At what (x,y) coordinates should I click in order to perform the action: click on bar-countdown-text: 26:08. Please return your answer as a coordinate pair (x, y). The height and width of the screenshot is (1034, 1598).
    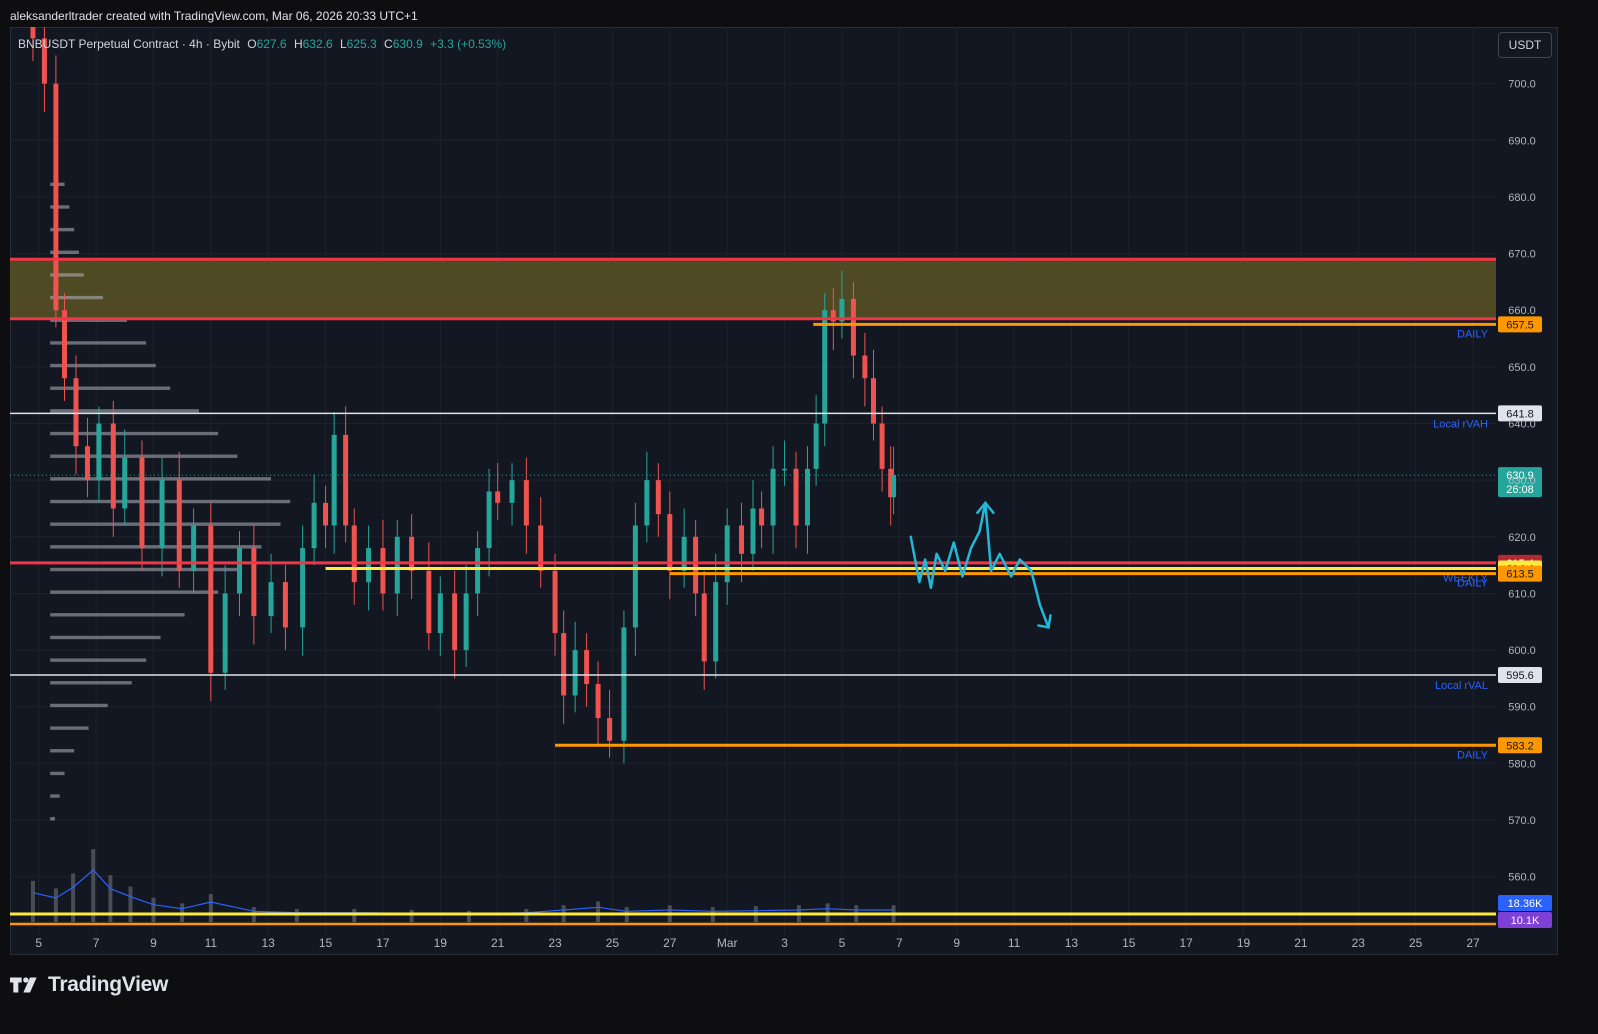
    Looking at the image, I should click on (1520, 490).